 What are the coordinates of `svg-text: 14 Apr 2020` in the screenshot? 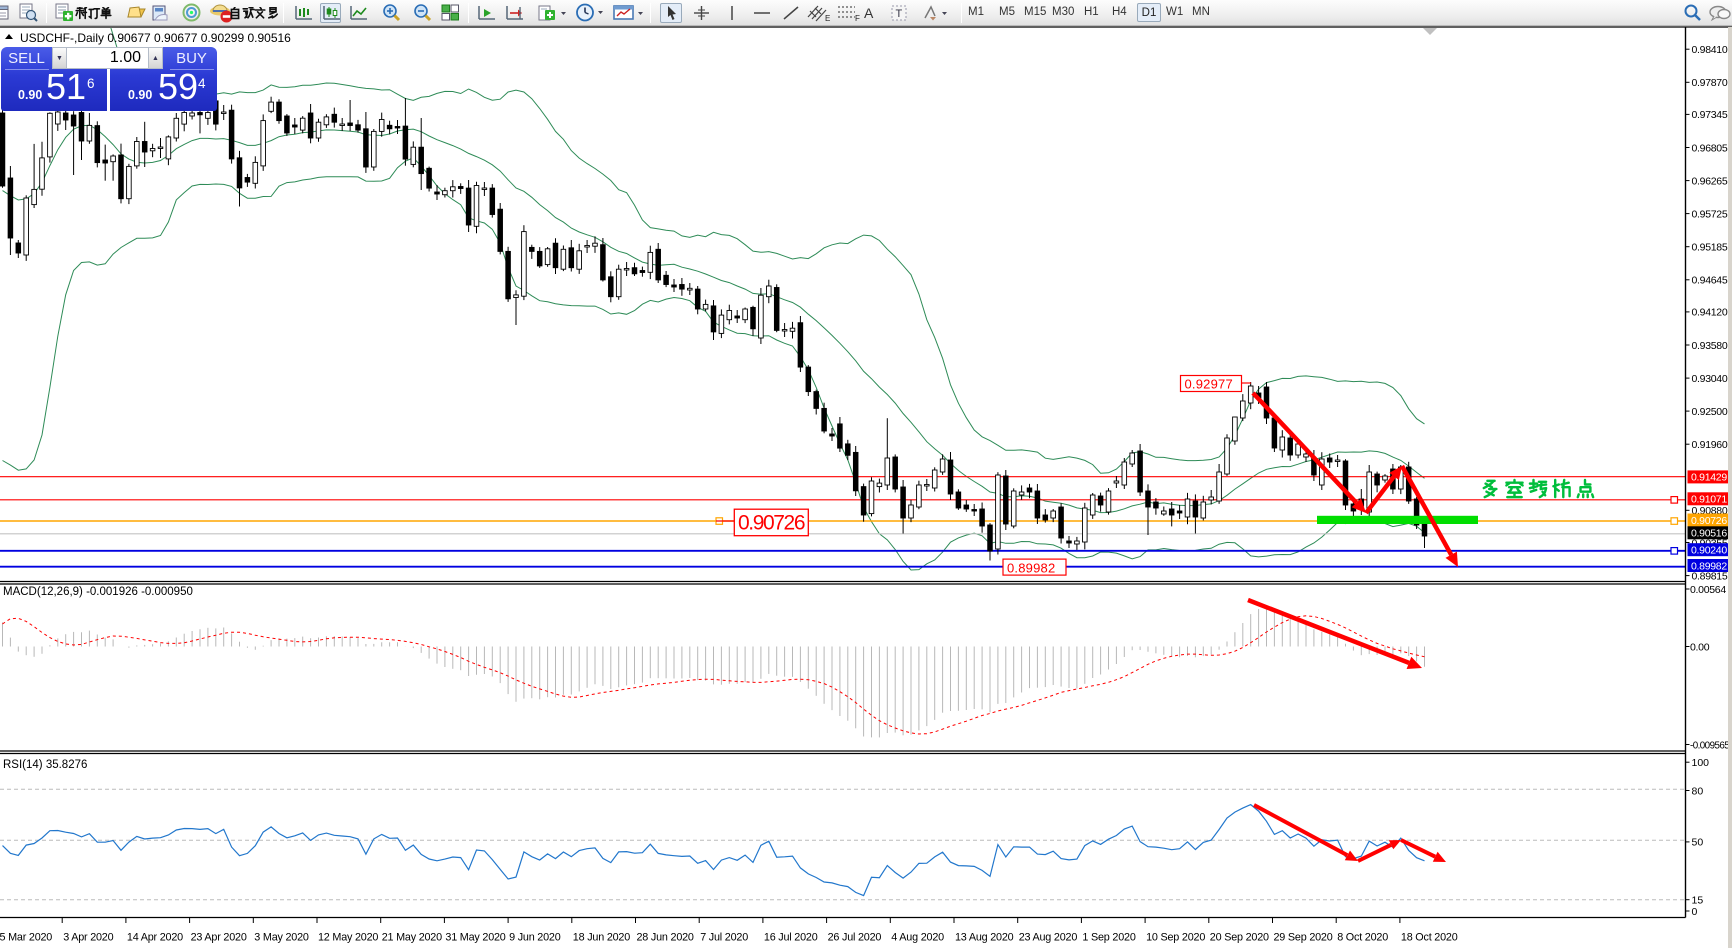 It's located at (155, 938).